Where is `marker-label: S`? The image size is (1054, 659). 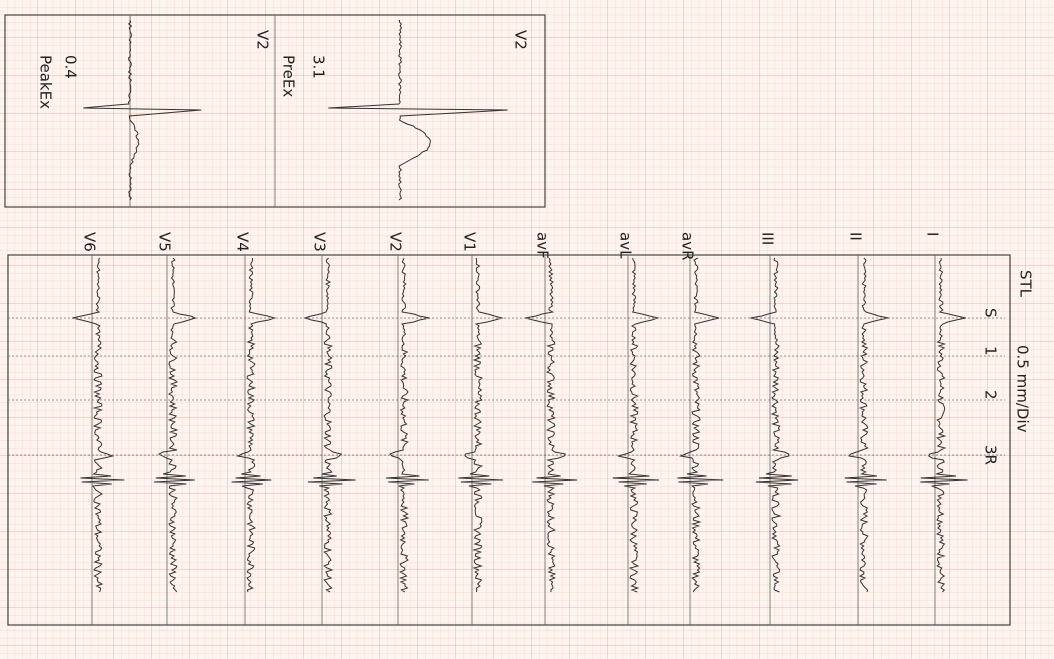 marker-label: S is located at coordinates (991, 313).